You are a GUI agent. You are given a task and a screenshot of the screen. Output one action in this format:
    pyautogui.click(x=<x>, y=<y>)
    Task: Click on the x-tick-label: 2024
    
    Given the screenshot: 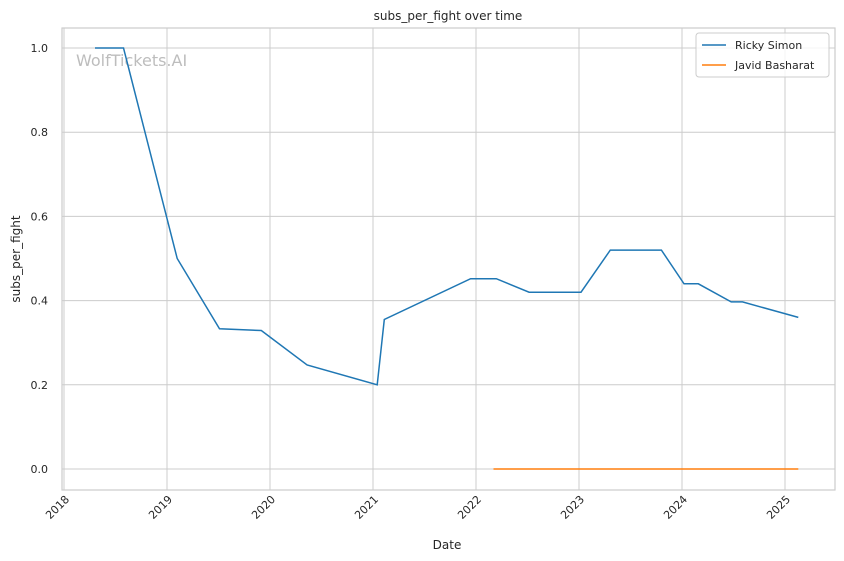 What is the action you would take?
    pyautogui.click(x=675, y=507)
    